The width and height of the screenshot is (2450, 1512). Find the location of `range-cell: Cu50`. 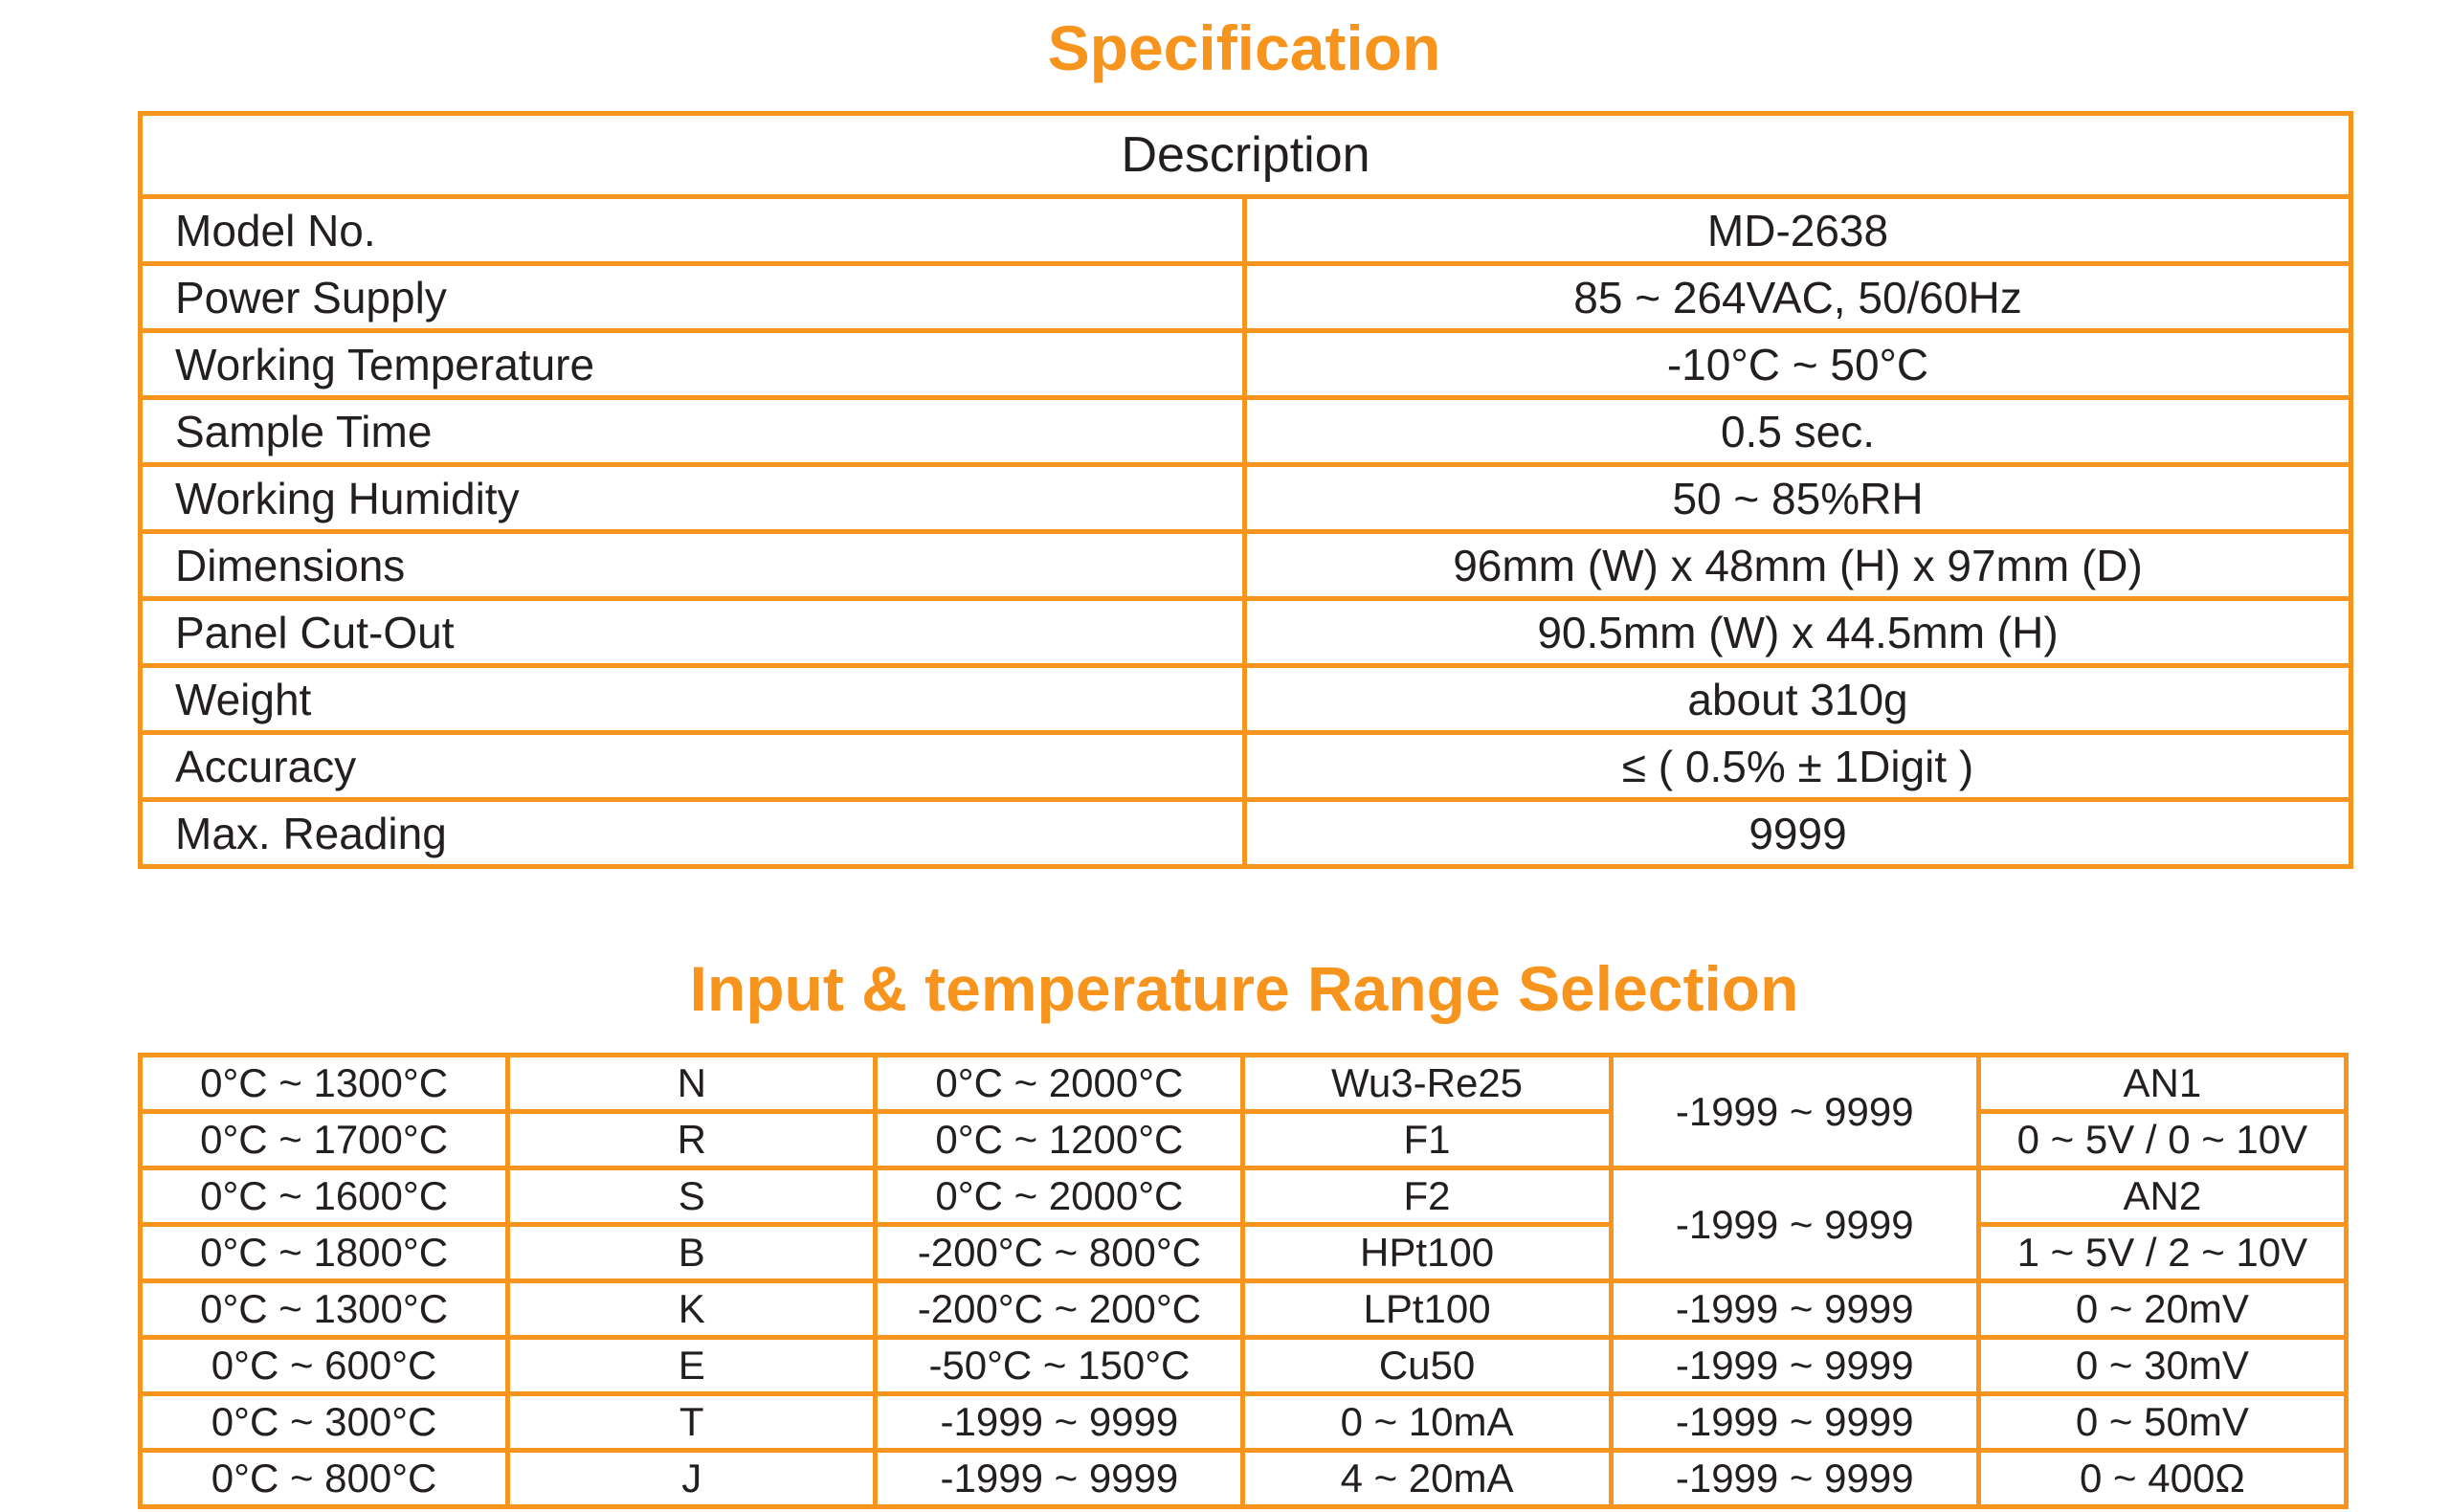

range-cell: Cu50 is located at coordinates (1427, 1365).